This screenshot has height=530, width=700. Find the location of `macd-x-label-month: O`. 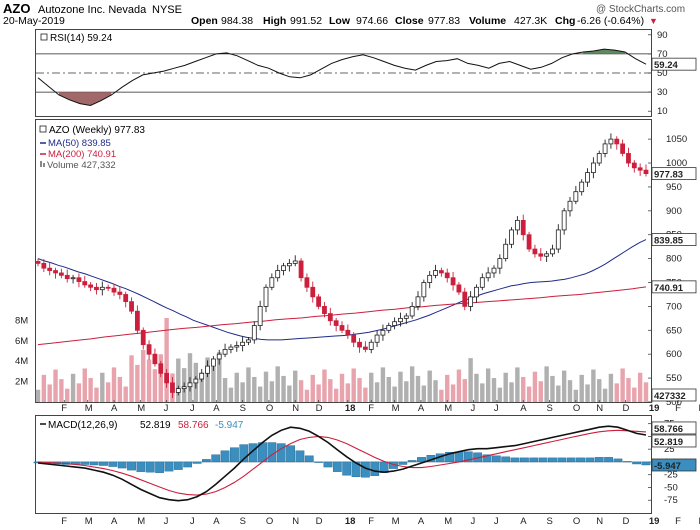

macd-x-label-month: O is located at coordinates (576, 521).